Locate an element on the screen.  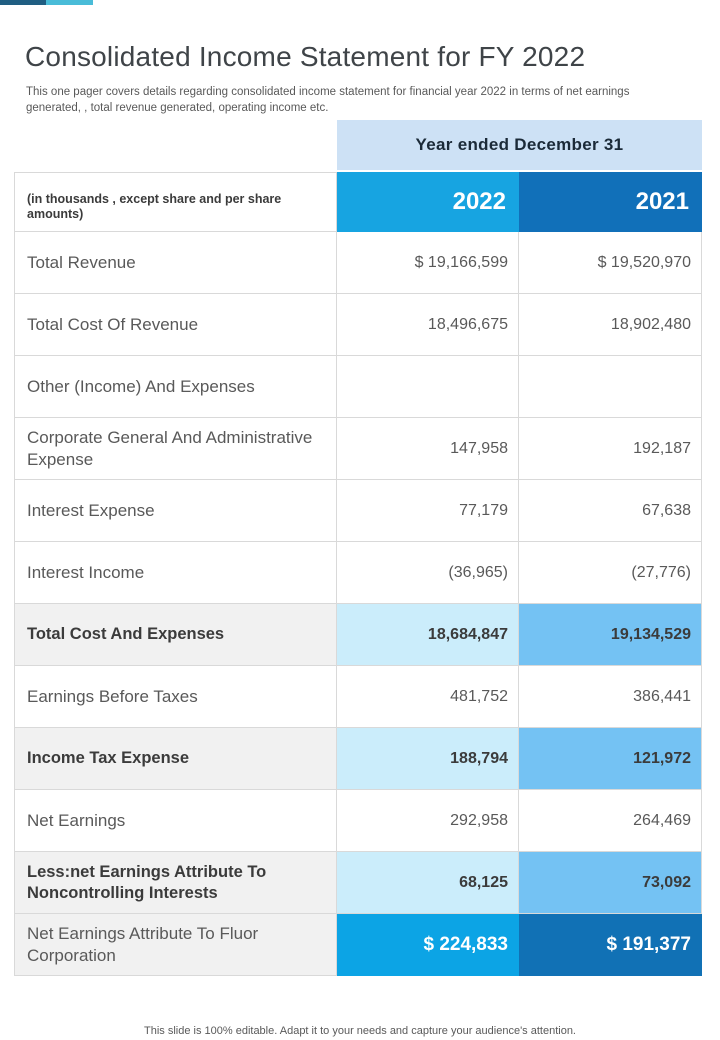
cell-2022: $ 224,833 is located at coordinates (428, 945).